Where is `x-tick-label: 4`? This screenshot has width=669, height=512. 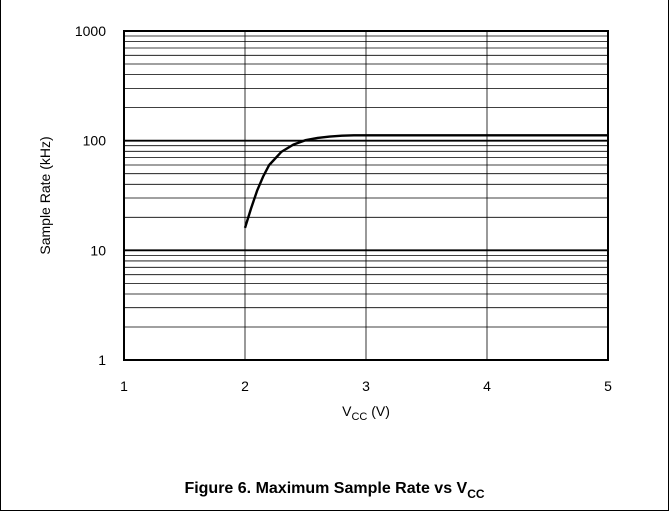
x-tick-label: 4 is located at coordinates (487, 386).